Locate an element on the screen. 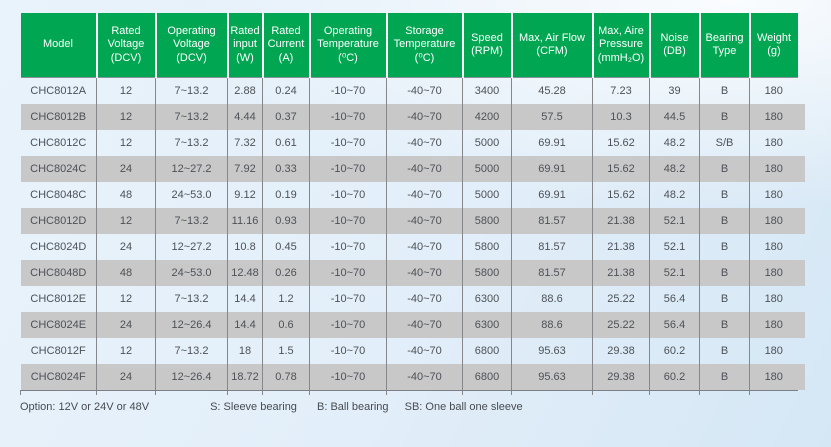 This screenshot has height=447, width=831. cell-rated_input: 18 is located at coordinates (245, 351).